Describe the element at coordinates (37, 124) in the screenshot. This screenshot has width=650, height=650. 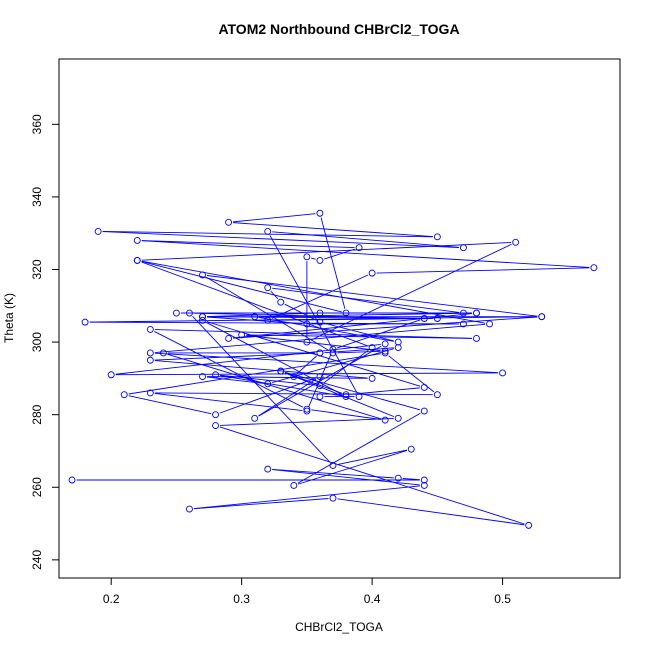
I see `y-tick-label: 360` at that location.